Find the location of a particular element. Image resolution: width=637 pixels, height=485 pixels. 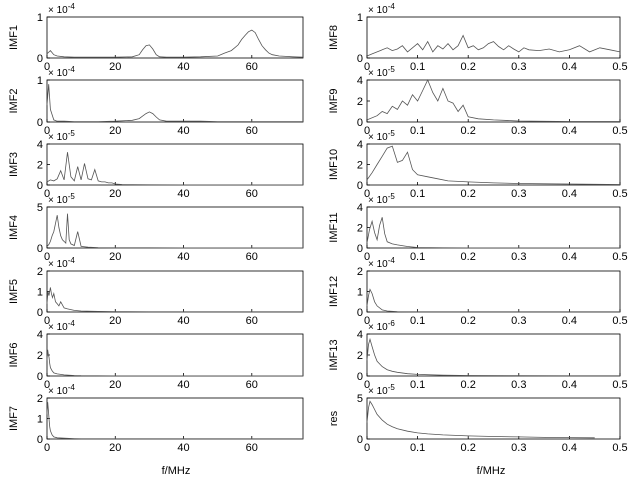

series-line-imf9 is located at coordinates (493, 100).